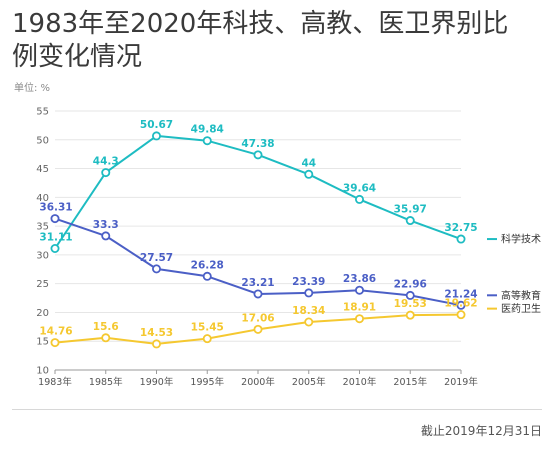 This screenshot has height=453, width=554. I want to click on data-label: 19.53, so click(410, 304).